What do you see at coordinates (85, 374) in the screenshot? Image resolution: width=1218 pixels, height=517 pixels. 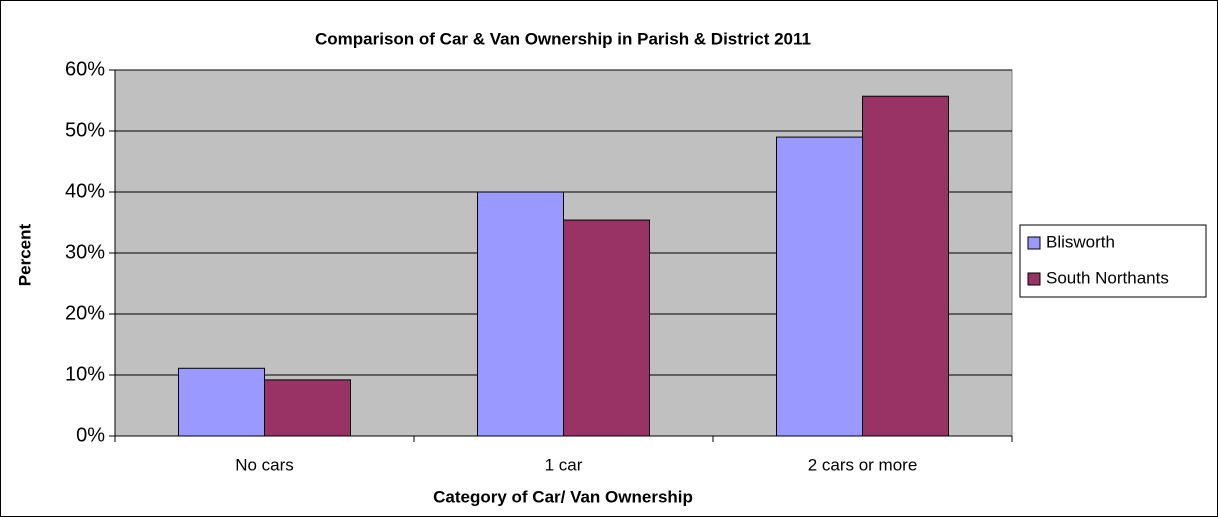 I see `y-tick-label: 10%` at bounding box center [85, 374].